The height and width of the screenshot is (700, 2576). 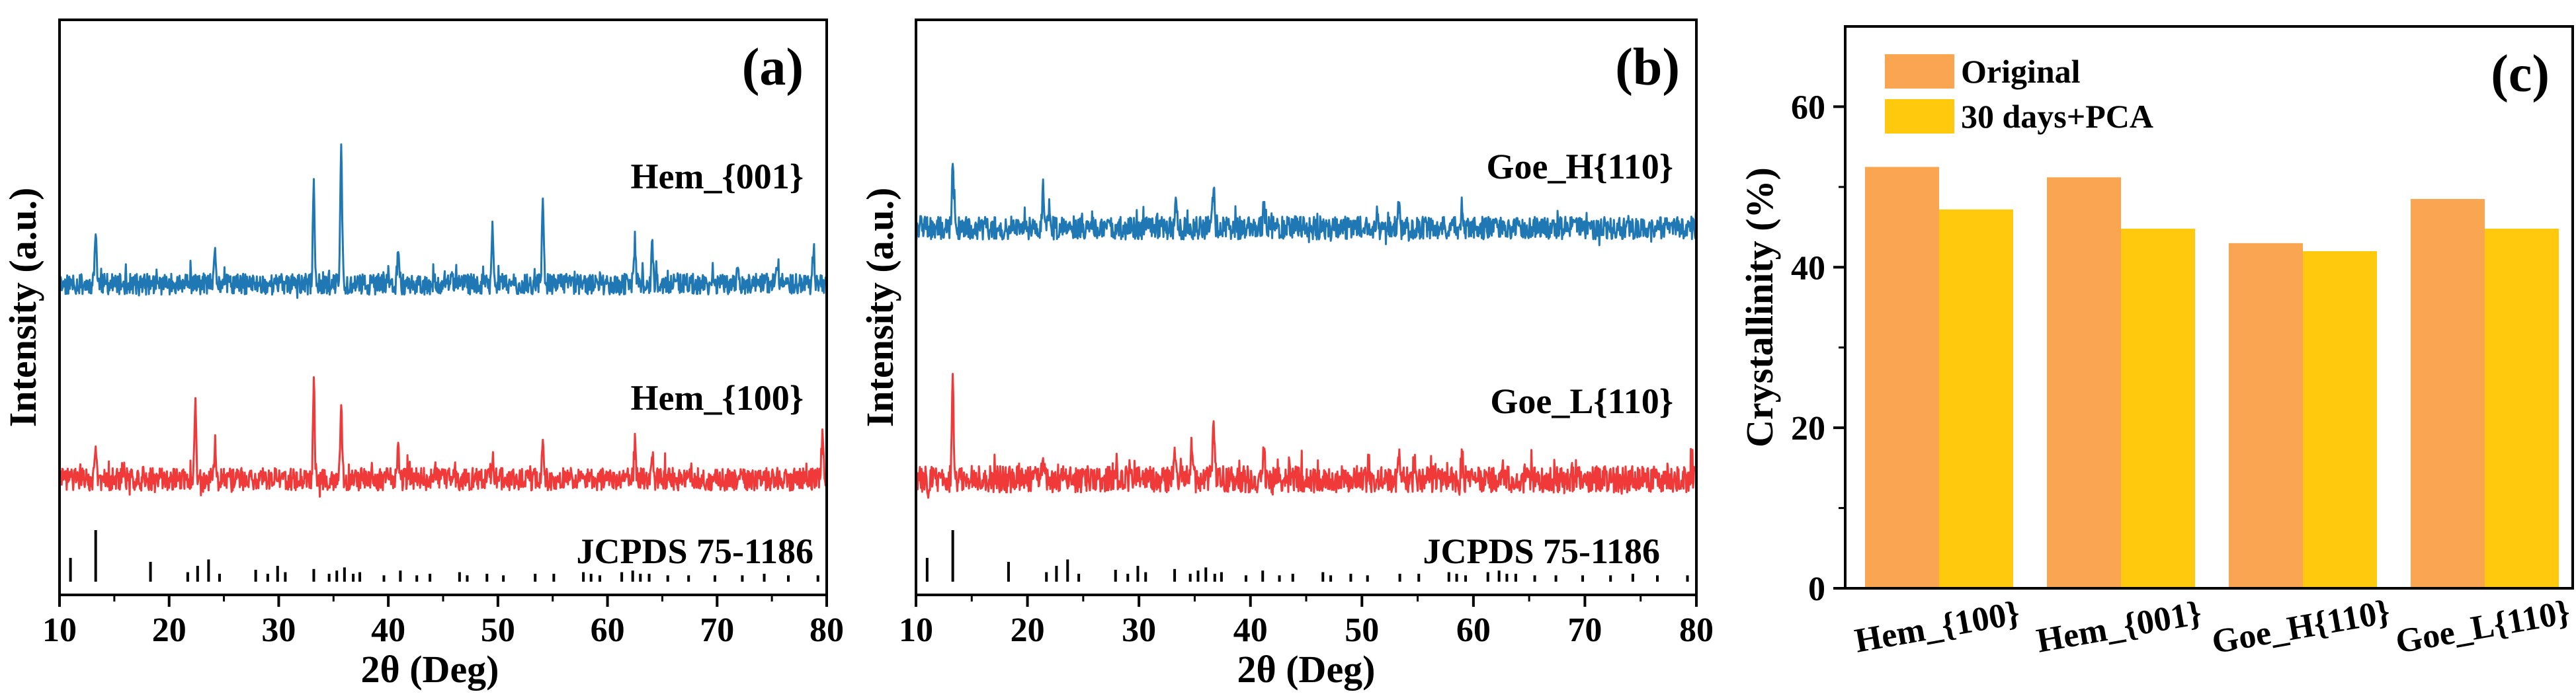 I want to click on panel-a-x-tick-label: 80, so click(x=827, y=630).